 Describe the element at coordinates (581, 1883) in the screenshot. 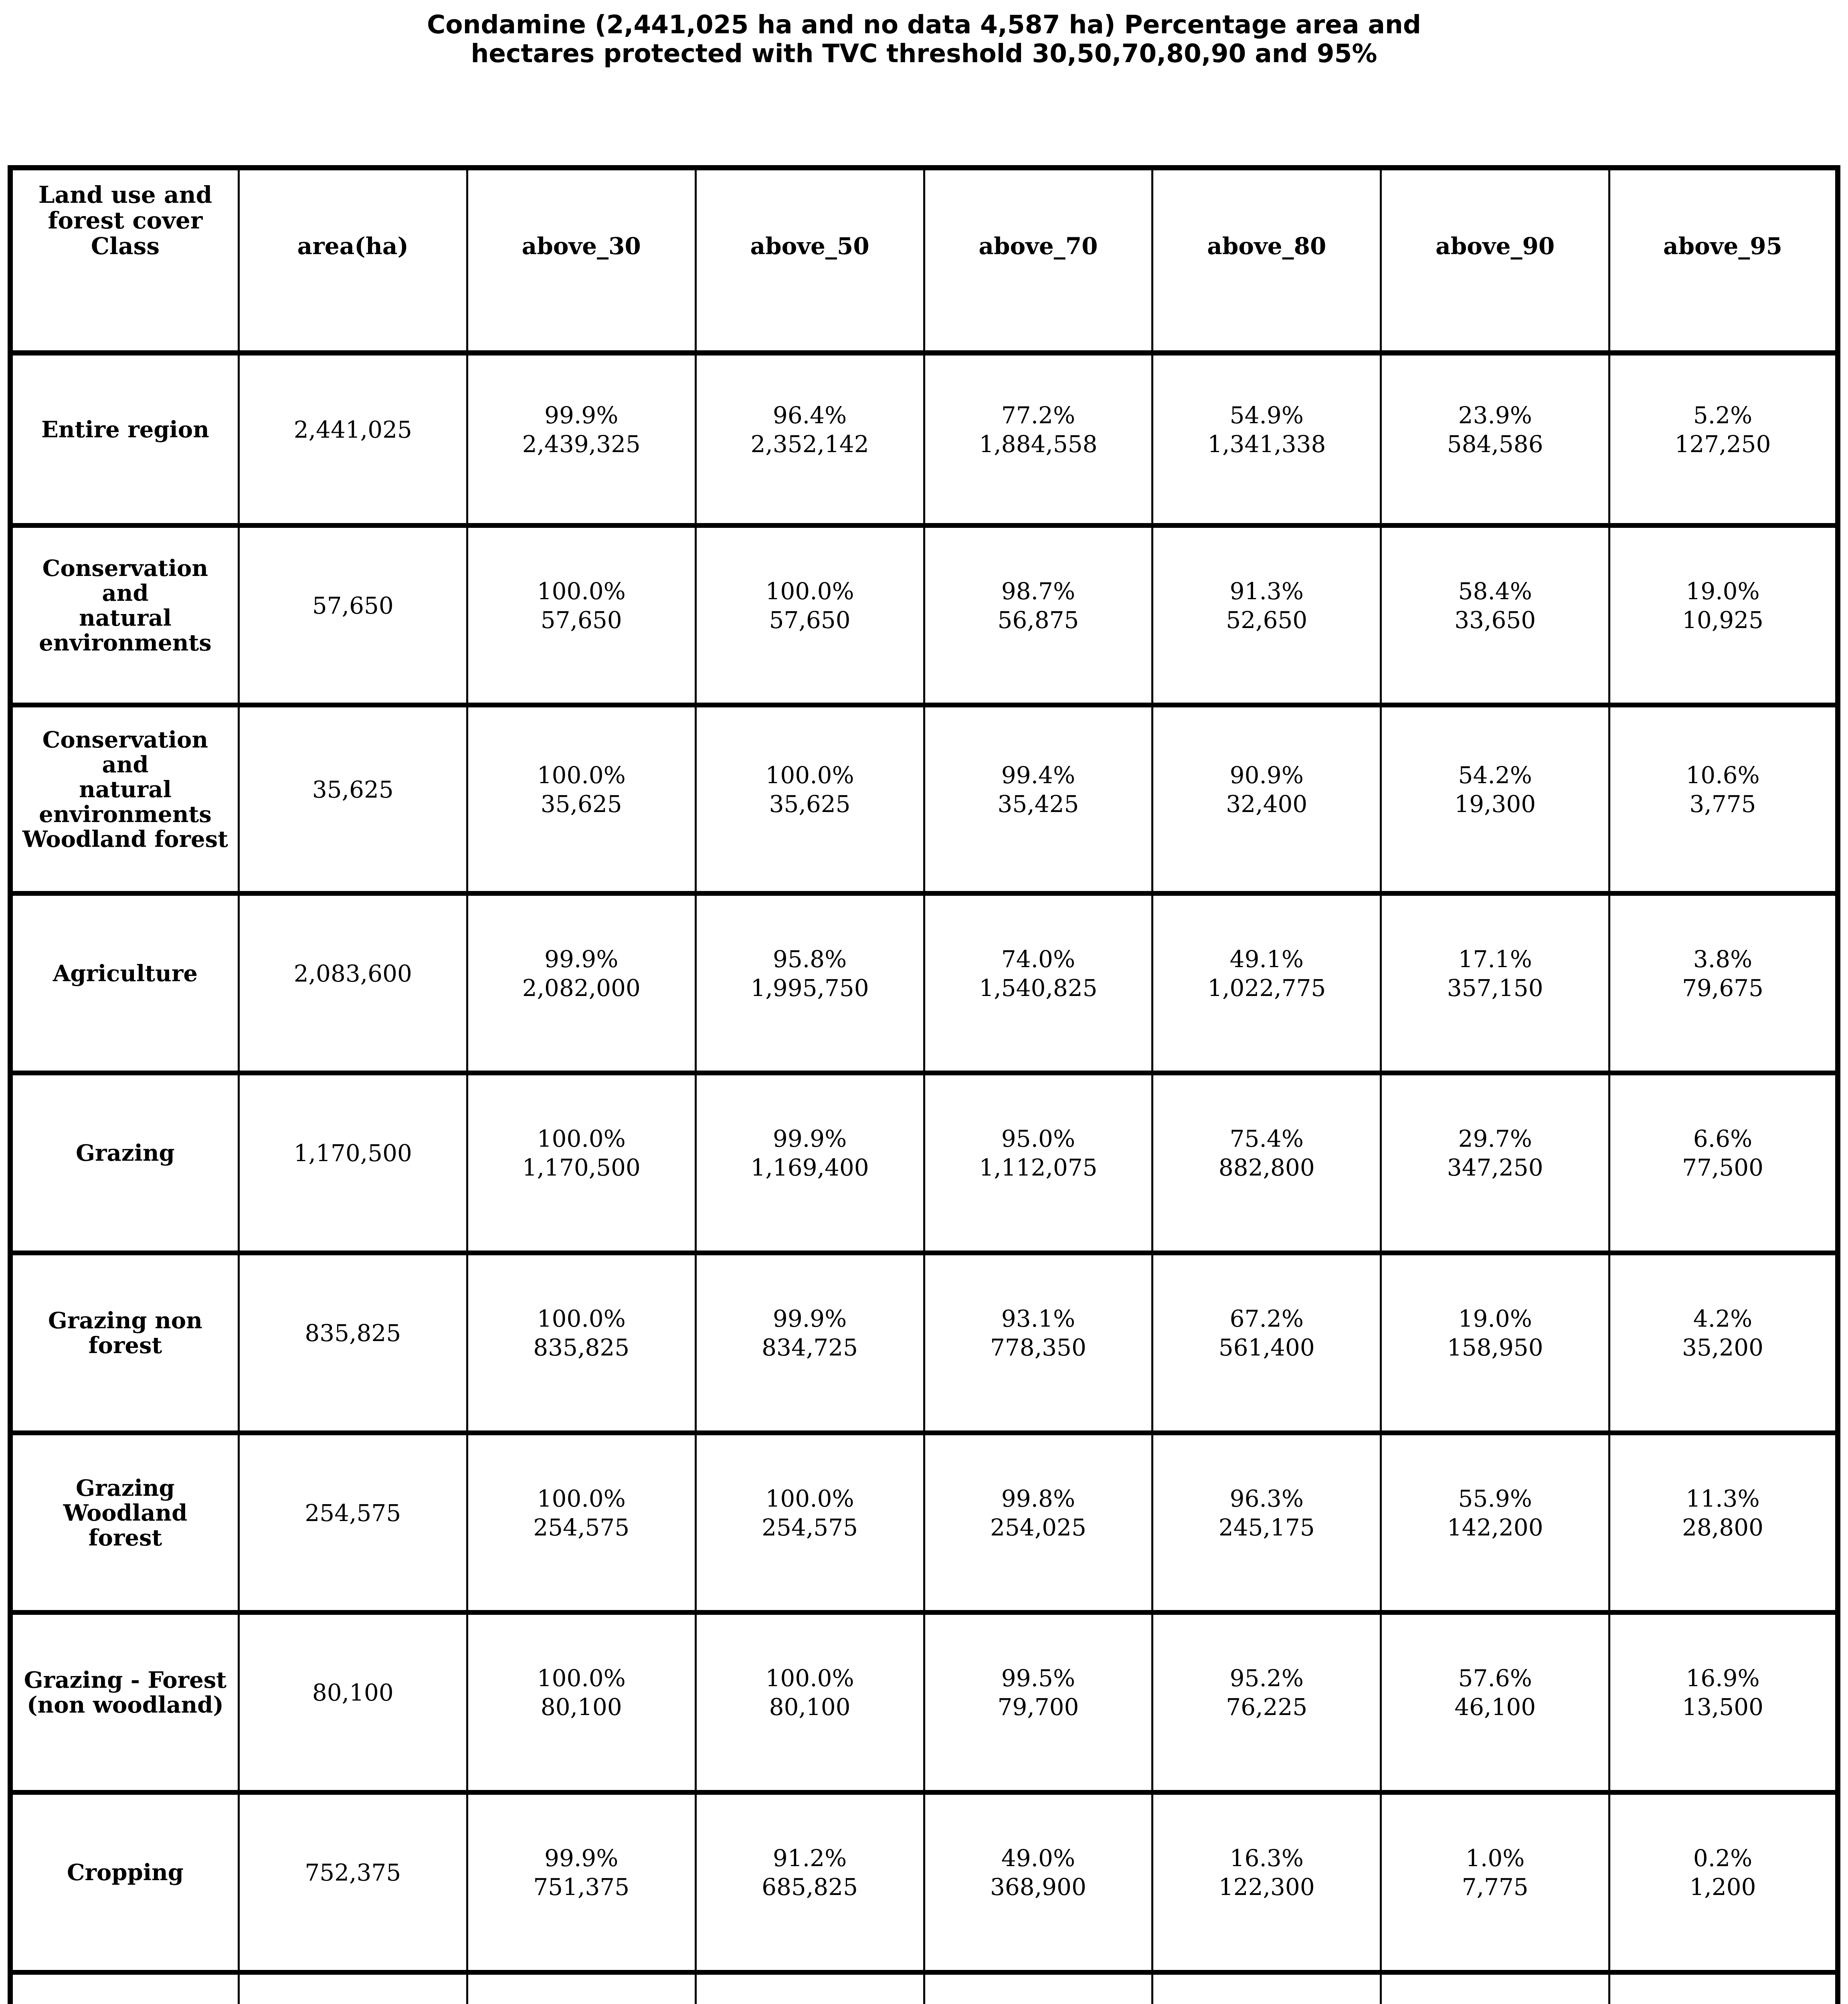

I see `pct-ha-cell: 99.9% 751,375` at that location.